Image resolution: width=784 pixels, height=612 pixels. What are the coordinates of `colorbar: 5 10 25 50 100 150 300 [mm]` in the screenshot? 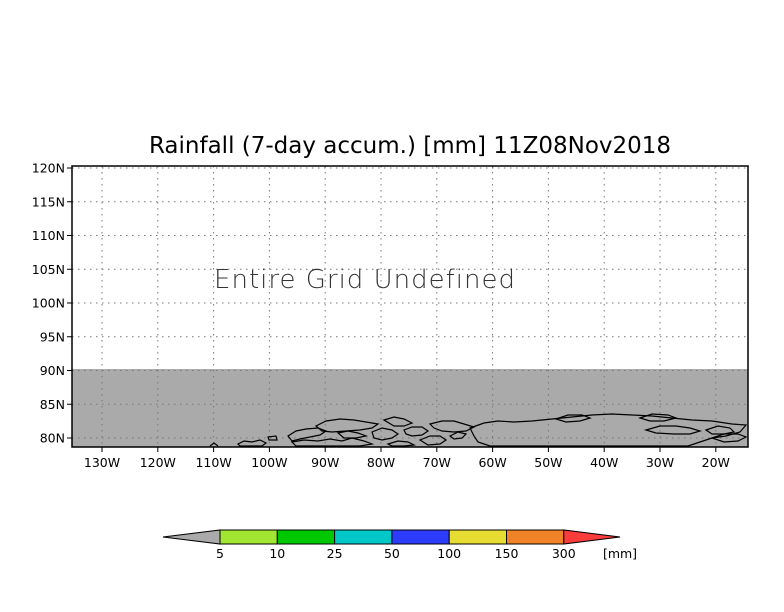 It's located at (399, 545).